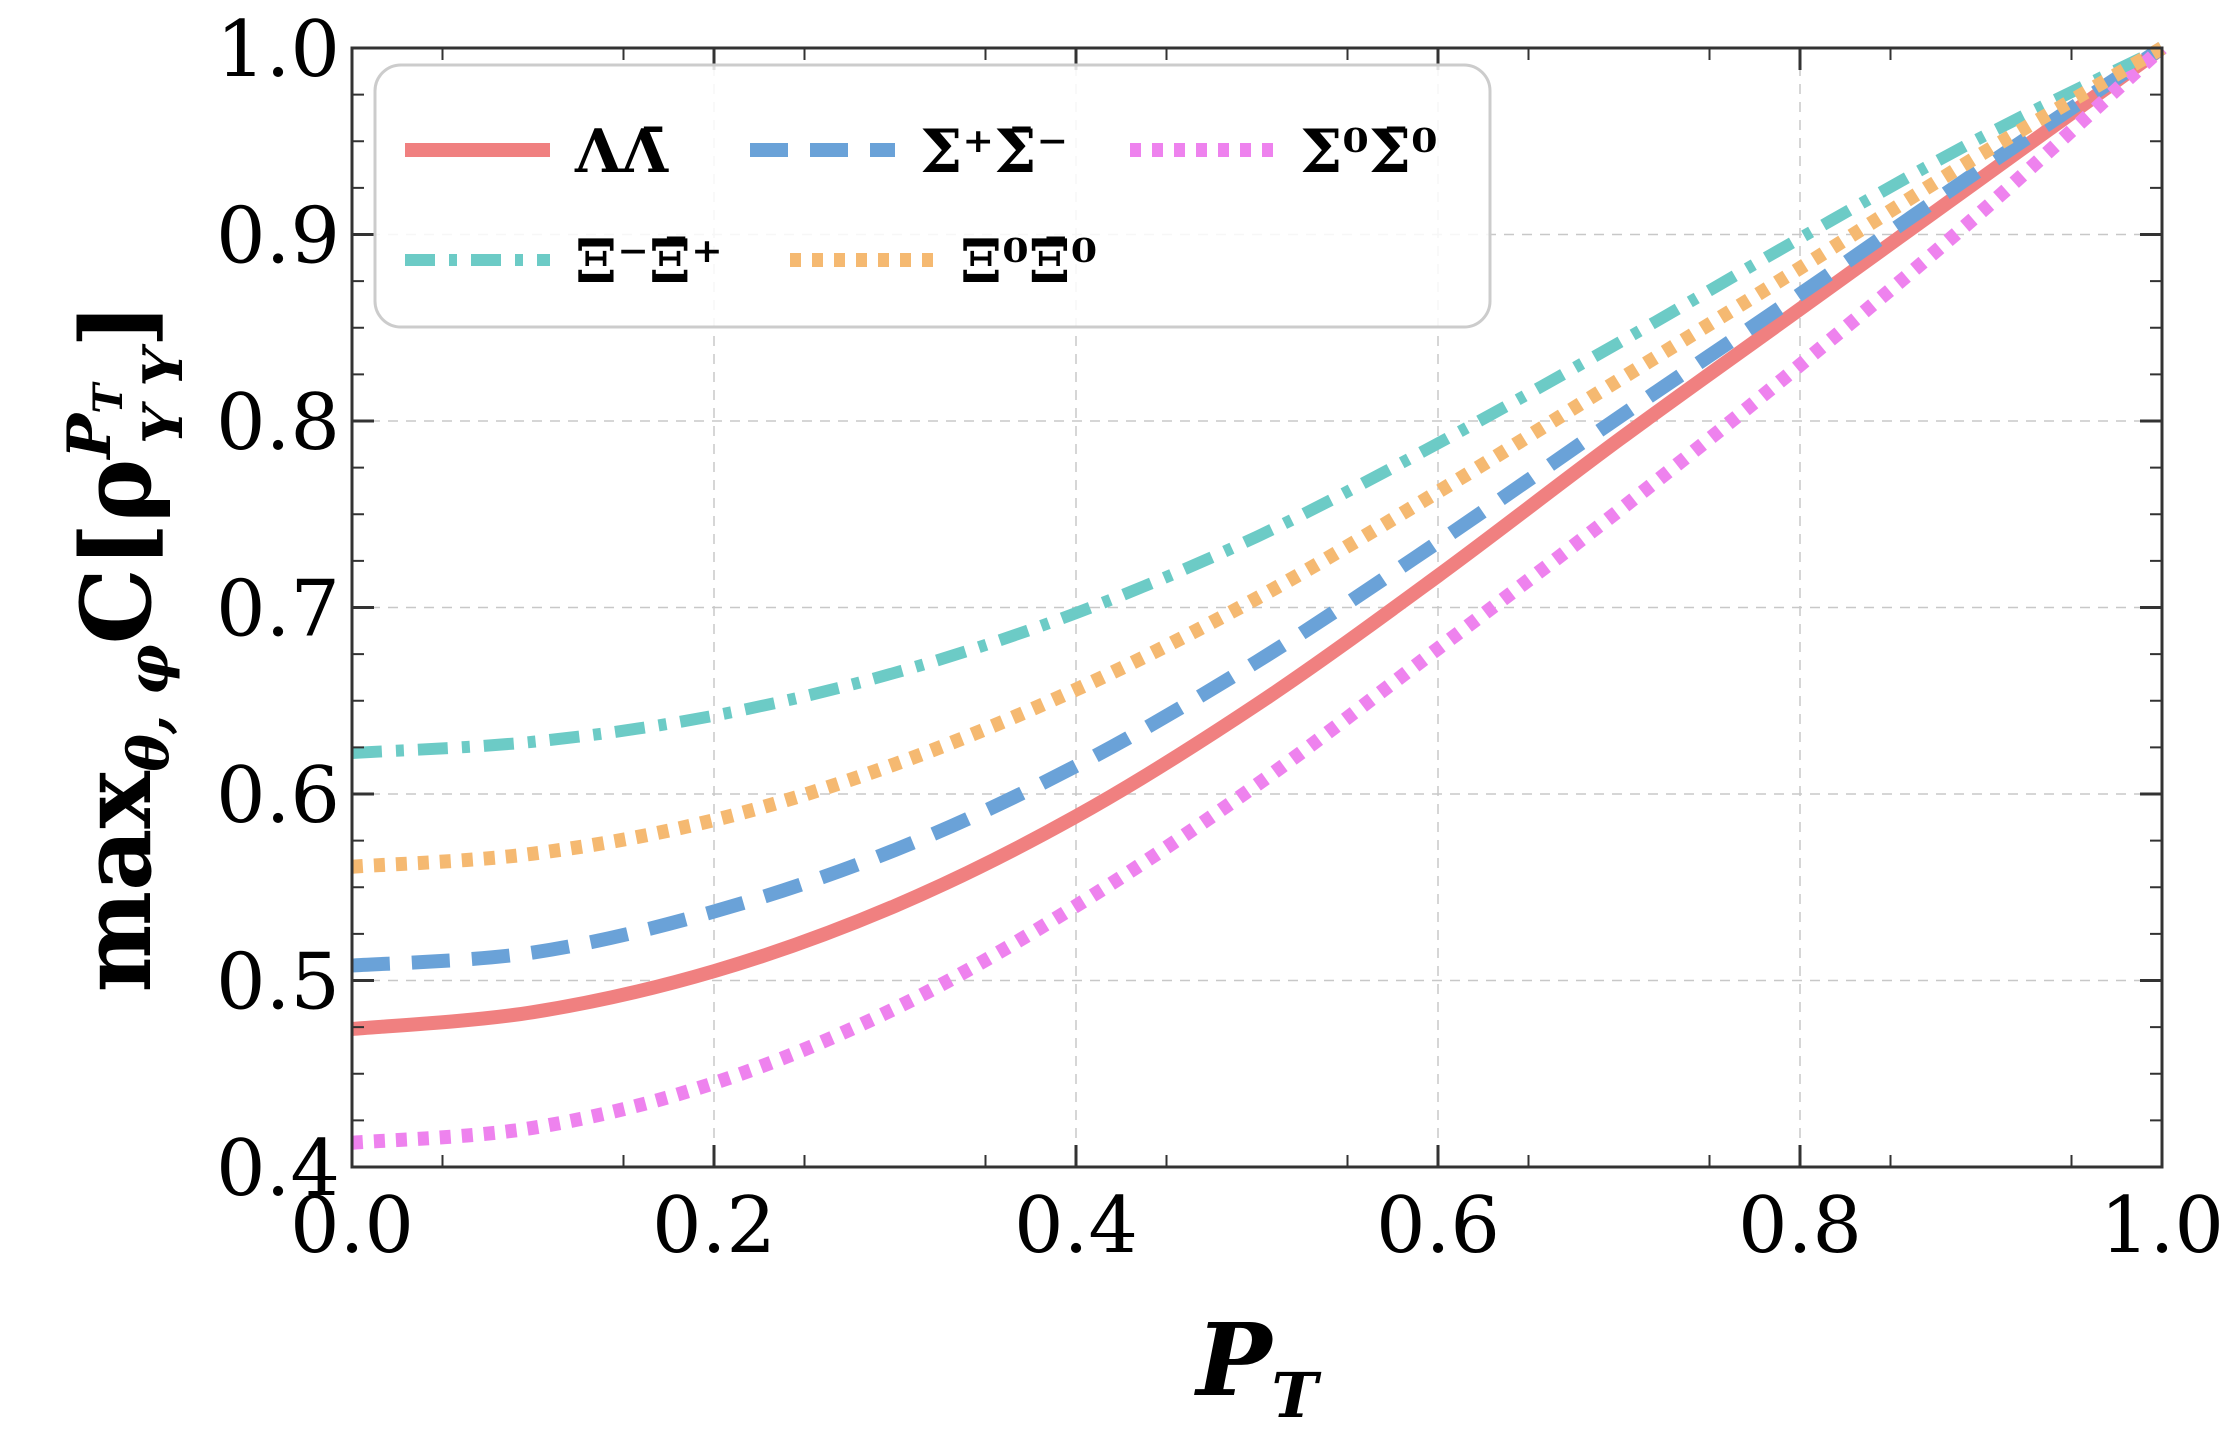 The width and height of the screenshot is (2223, 1441). Describe the element at coordinates (622, 152) in the screenshot. I see `legend-label-0: ΛΛ̄` at that location.